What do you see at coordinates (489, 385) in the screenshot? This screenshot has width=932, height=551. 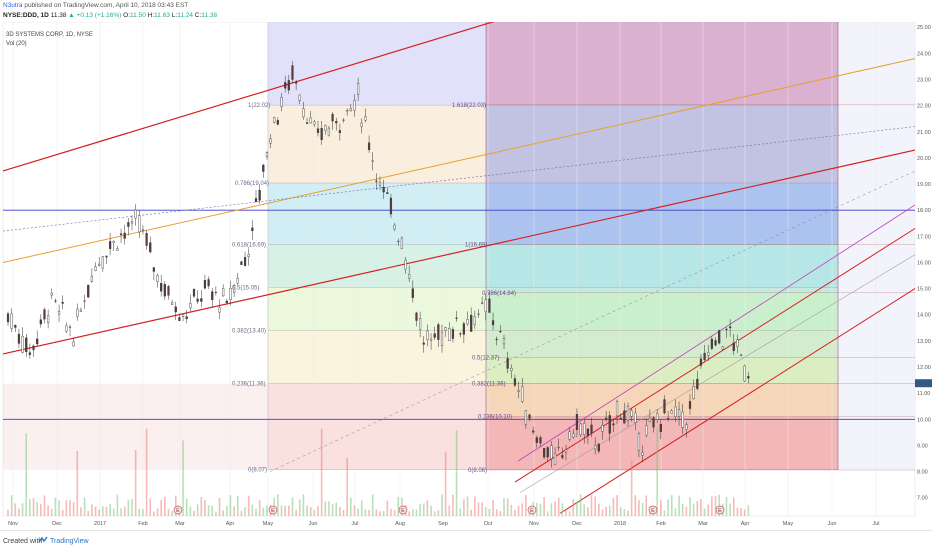 I see `fib2-level-label: 0.382(11.36)` at bounding box center [489, 385].